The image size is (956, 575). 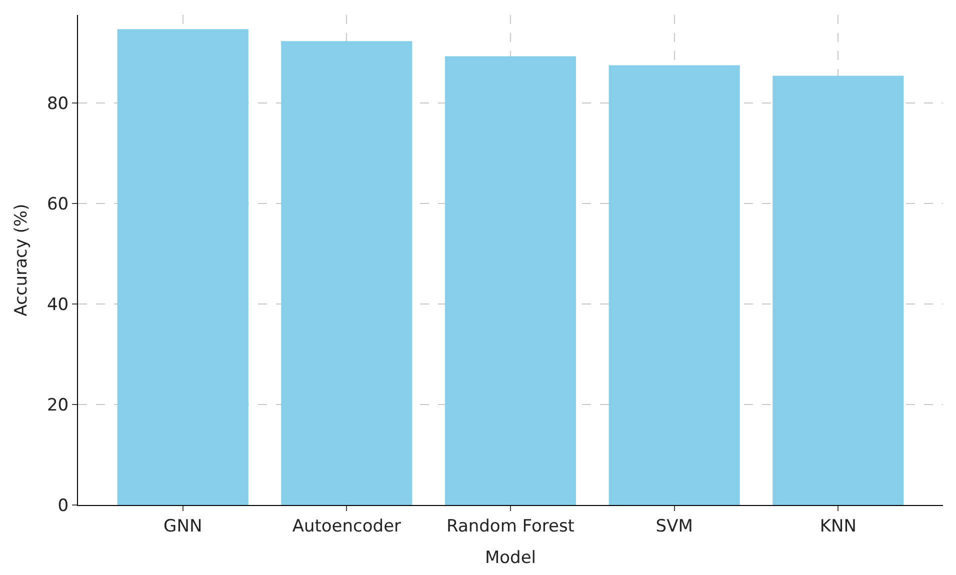 I want to click on x-axis-title: Model, so click(x=510, y=558).